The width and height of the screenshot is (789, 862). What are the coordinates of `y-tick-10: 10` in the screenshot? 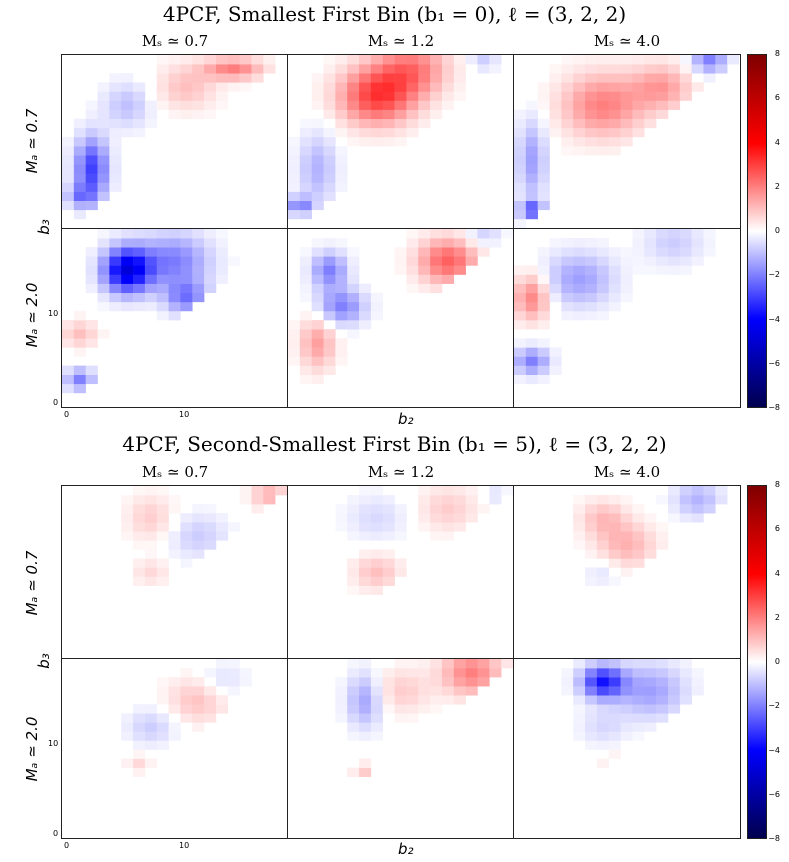 It's located at (53, 313).